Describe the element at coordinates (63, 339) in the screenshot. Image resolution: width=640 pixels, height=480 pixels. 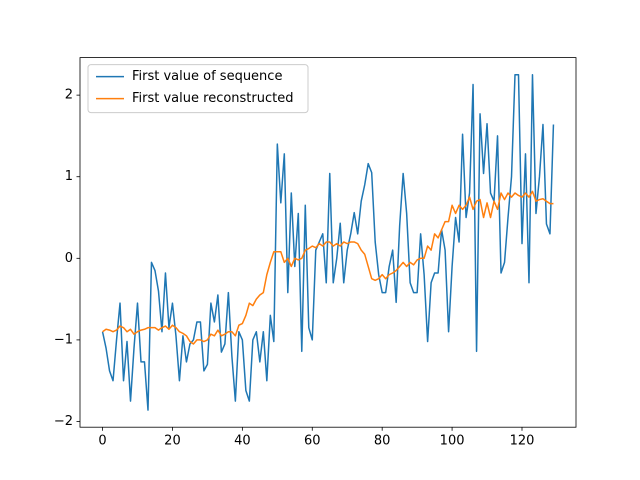
I see `y-tick-label: −1` at that location.